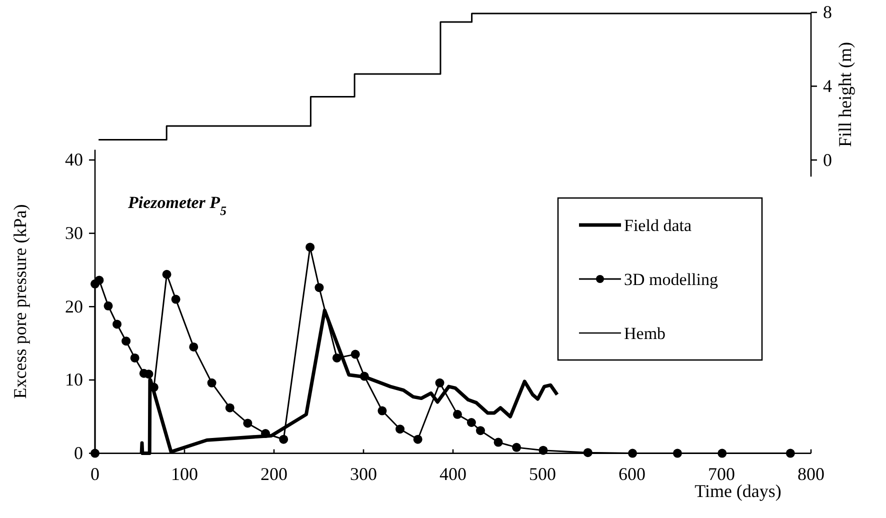  I want to click on y-tick-label: 30, so click(74, 233).